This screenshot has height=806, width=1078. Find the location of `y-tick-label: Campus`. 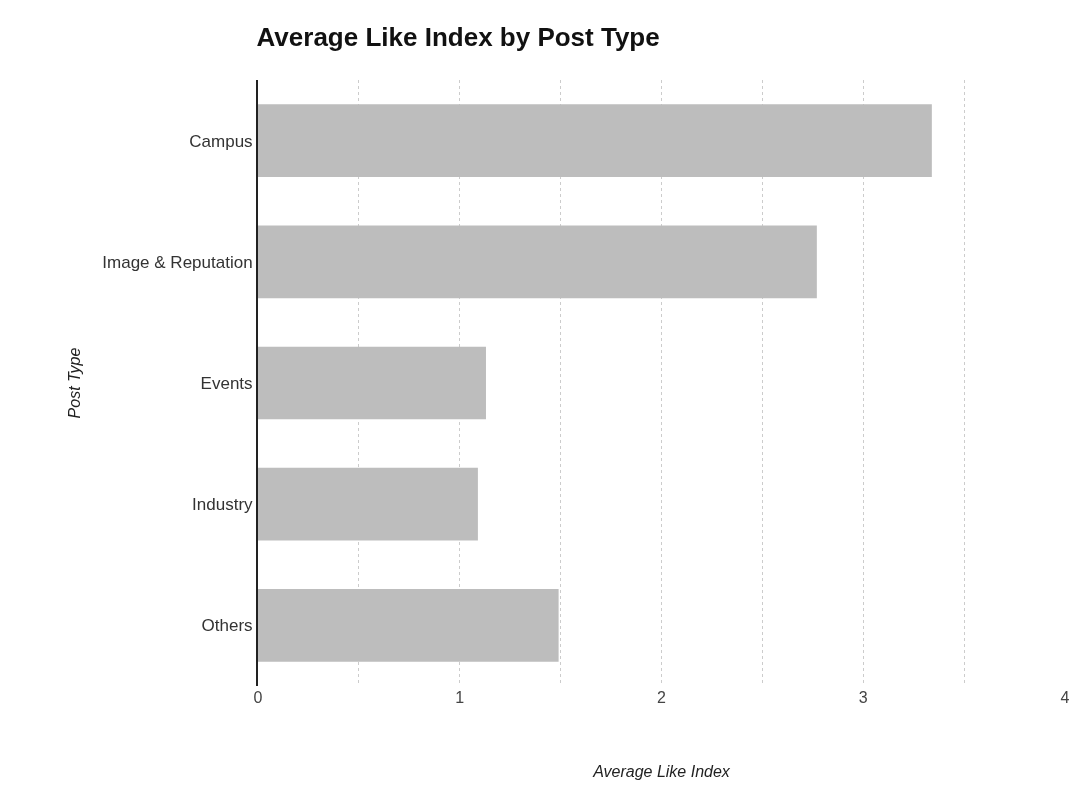

y-tick-label: Campus is located at coordinates (221, 141).